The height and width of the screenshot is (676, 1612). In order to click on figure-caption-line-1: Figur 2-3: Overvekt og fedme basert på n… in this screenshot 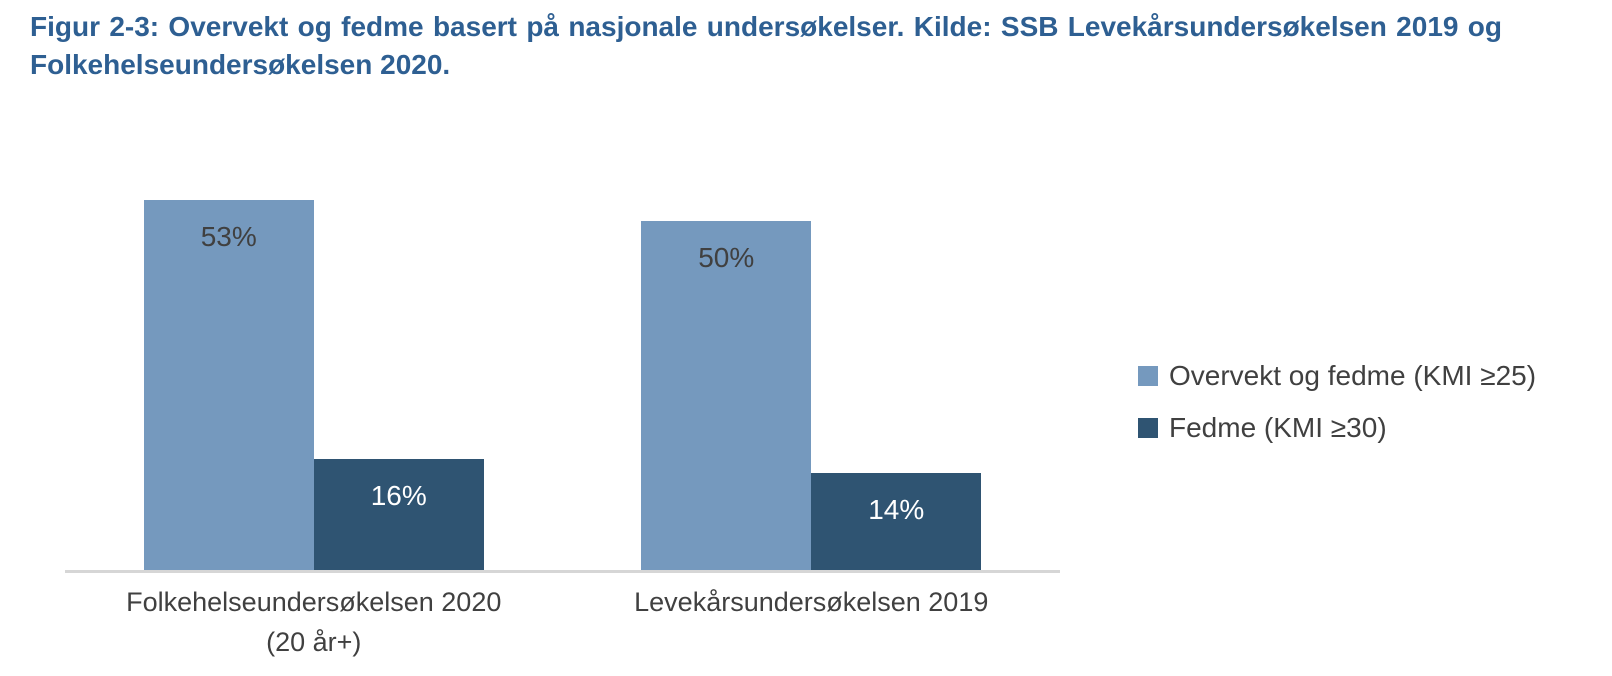, I will do `click(766, 26)`.